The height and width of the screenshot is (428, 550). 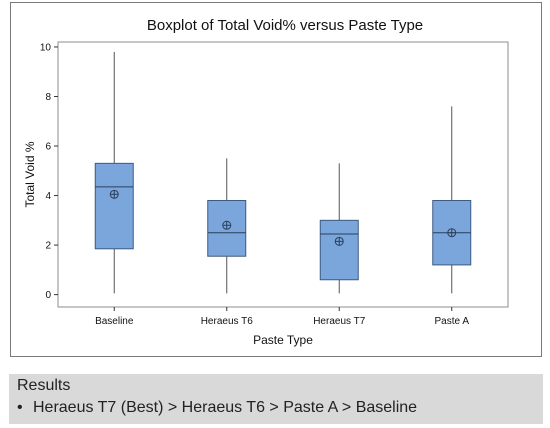 I want to click on x-tick-label: Paste A, so click(x=452, y=321).